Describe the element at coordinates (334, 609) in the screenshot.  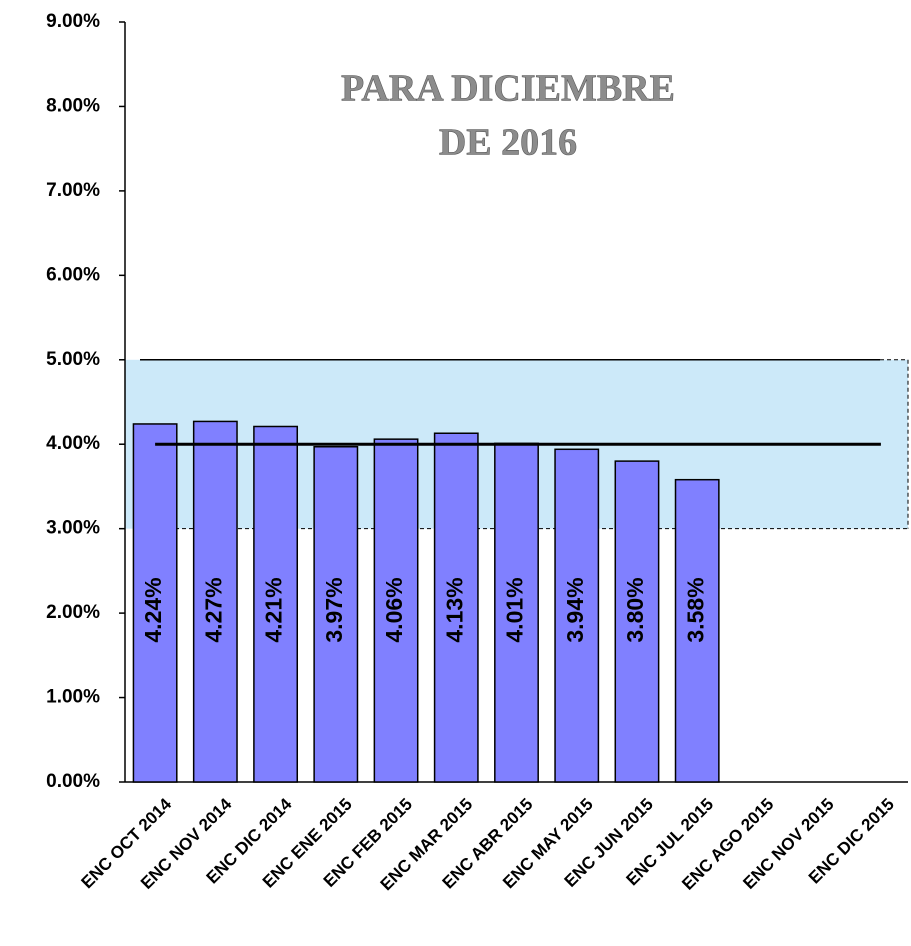
I see `value-label: 3.97%` at that location.